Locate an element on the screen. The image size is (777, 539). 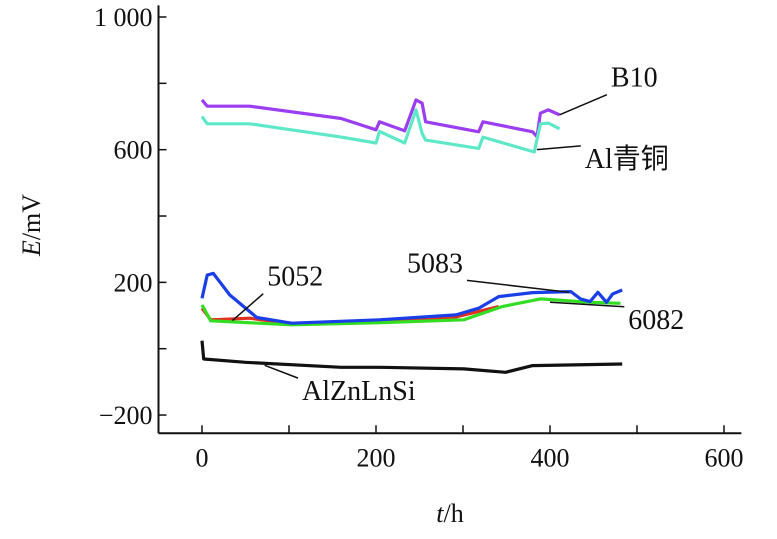
y-tick-label: 600 is located at coordinates (133, 150).